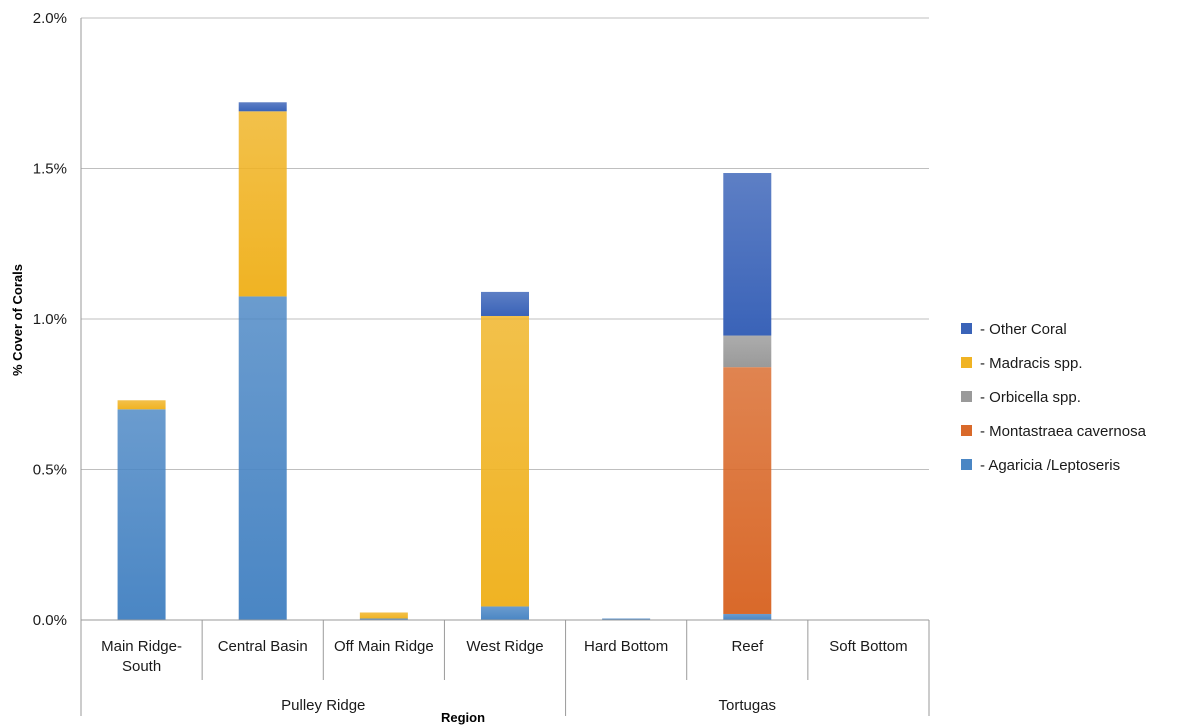 Image resolution: width=1179 pixels, height=726 pixels. Describe the element at coordinates (528, 705) in the screenshot. I see `x-group-labels: Pulley Ridge Tortugas` at that location.